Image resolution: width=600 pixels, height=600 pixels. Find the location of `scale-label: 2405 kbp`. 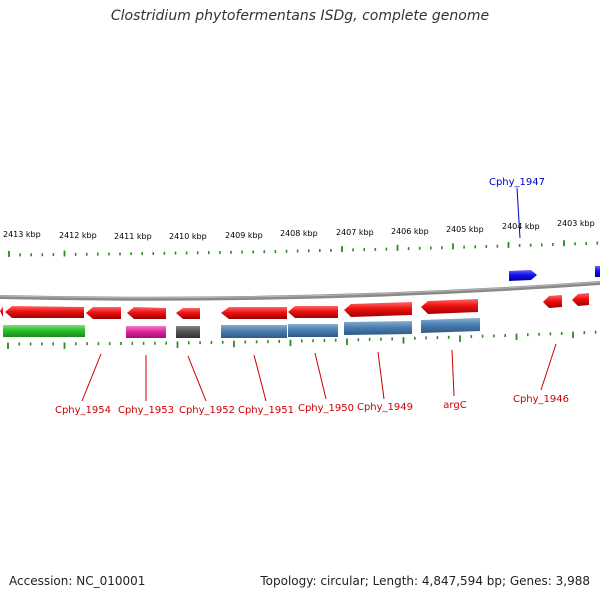

scale-label: 2405 kbp is located at coordinates (465, 229).